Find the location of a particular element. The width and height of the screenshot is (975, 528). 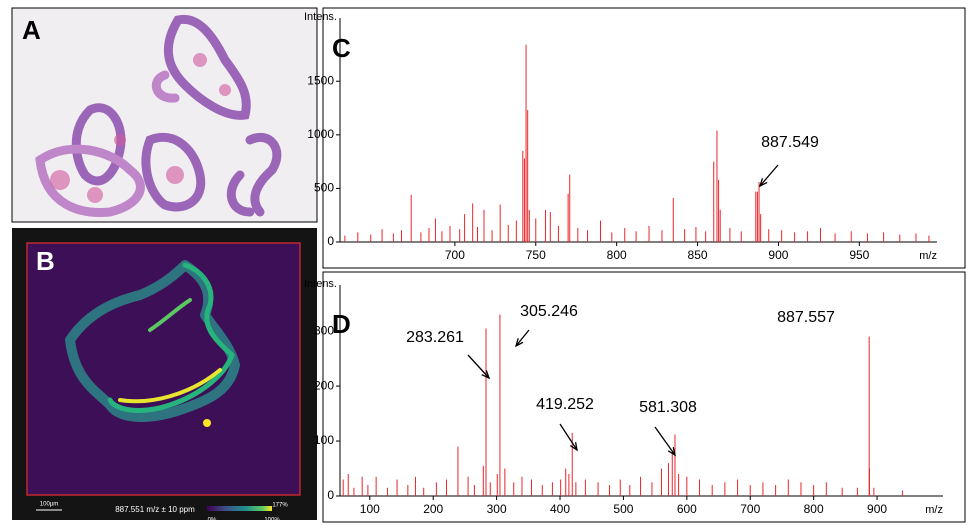

panel-label: C is located at coordinates (341, 48).